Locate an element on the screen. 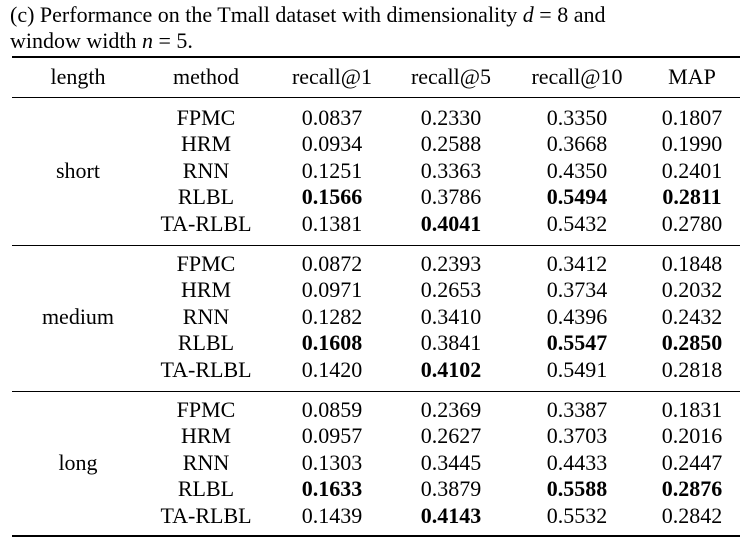 The height and width of the screenshot is (538, 745). recall-at-1-cell: 0.1566 is located at coordinates (332, 197).